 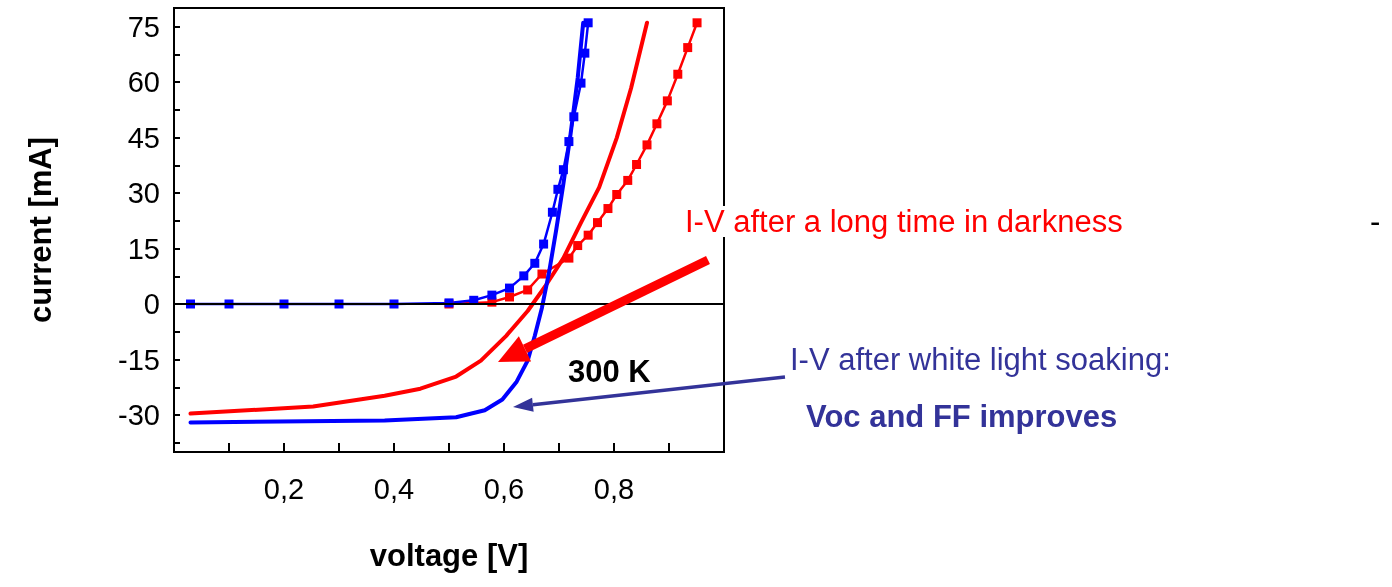 I want to click on x-axis-title: voltage [V], so click(x=449, y=555).